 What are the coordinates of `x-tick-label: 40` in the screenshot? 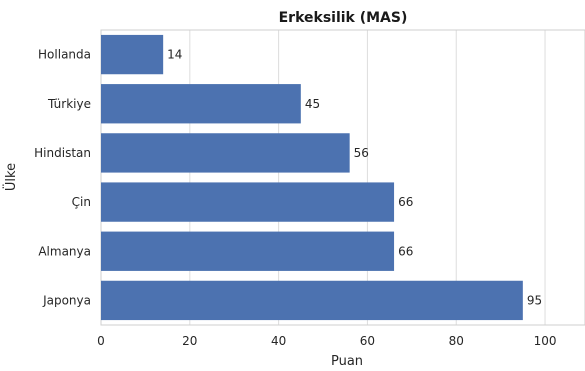 It's located at (278, 341).